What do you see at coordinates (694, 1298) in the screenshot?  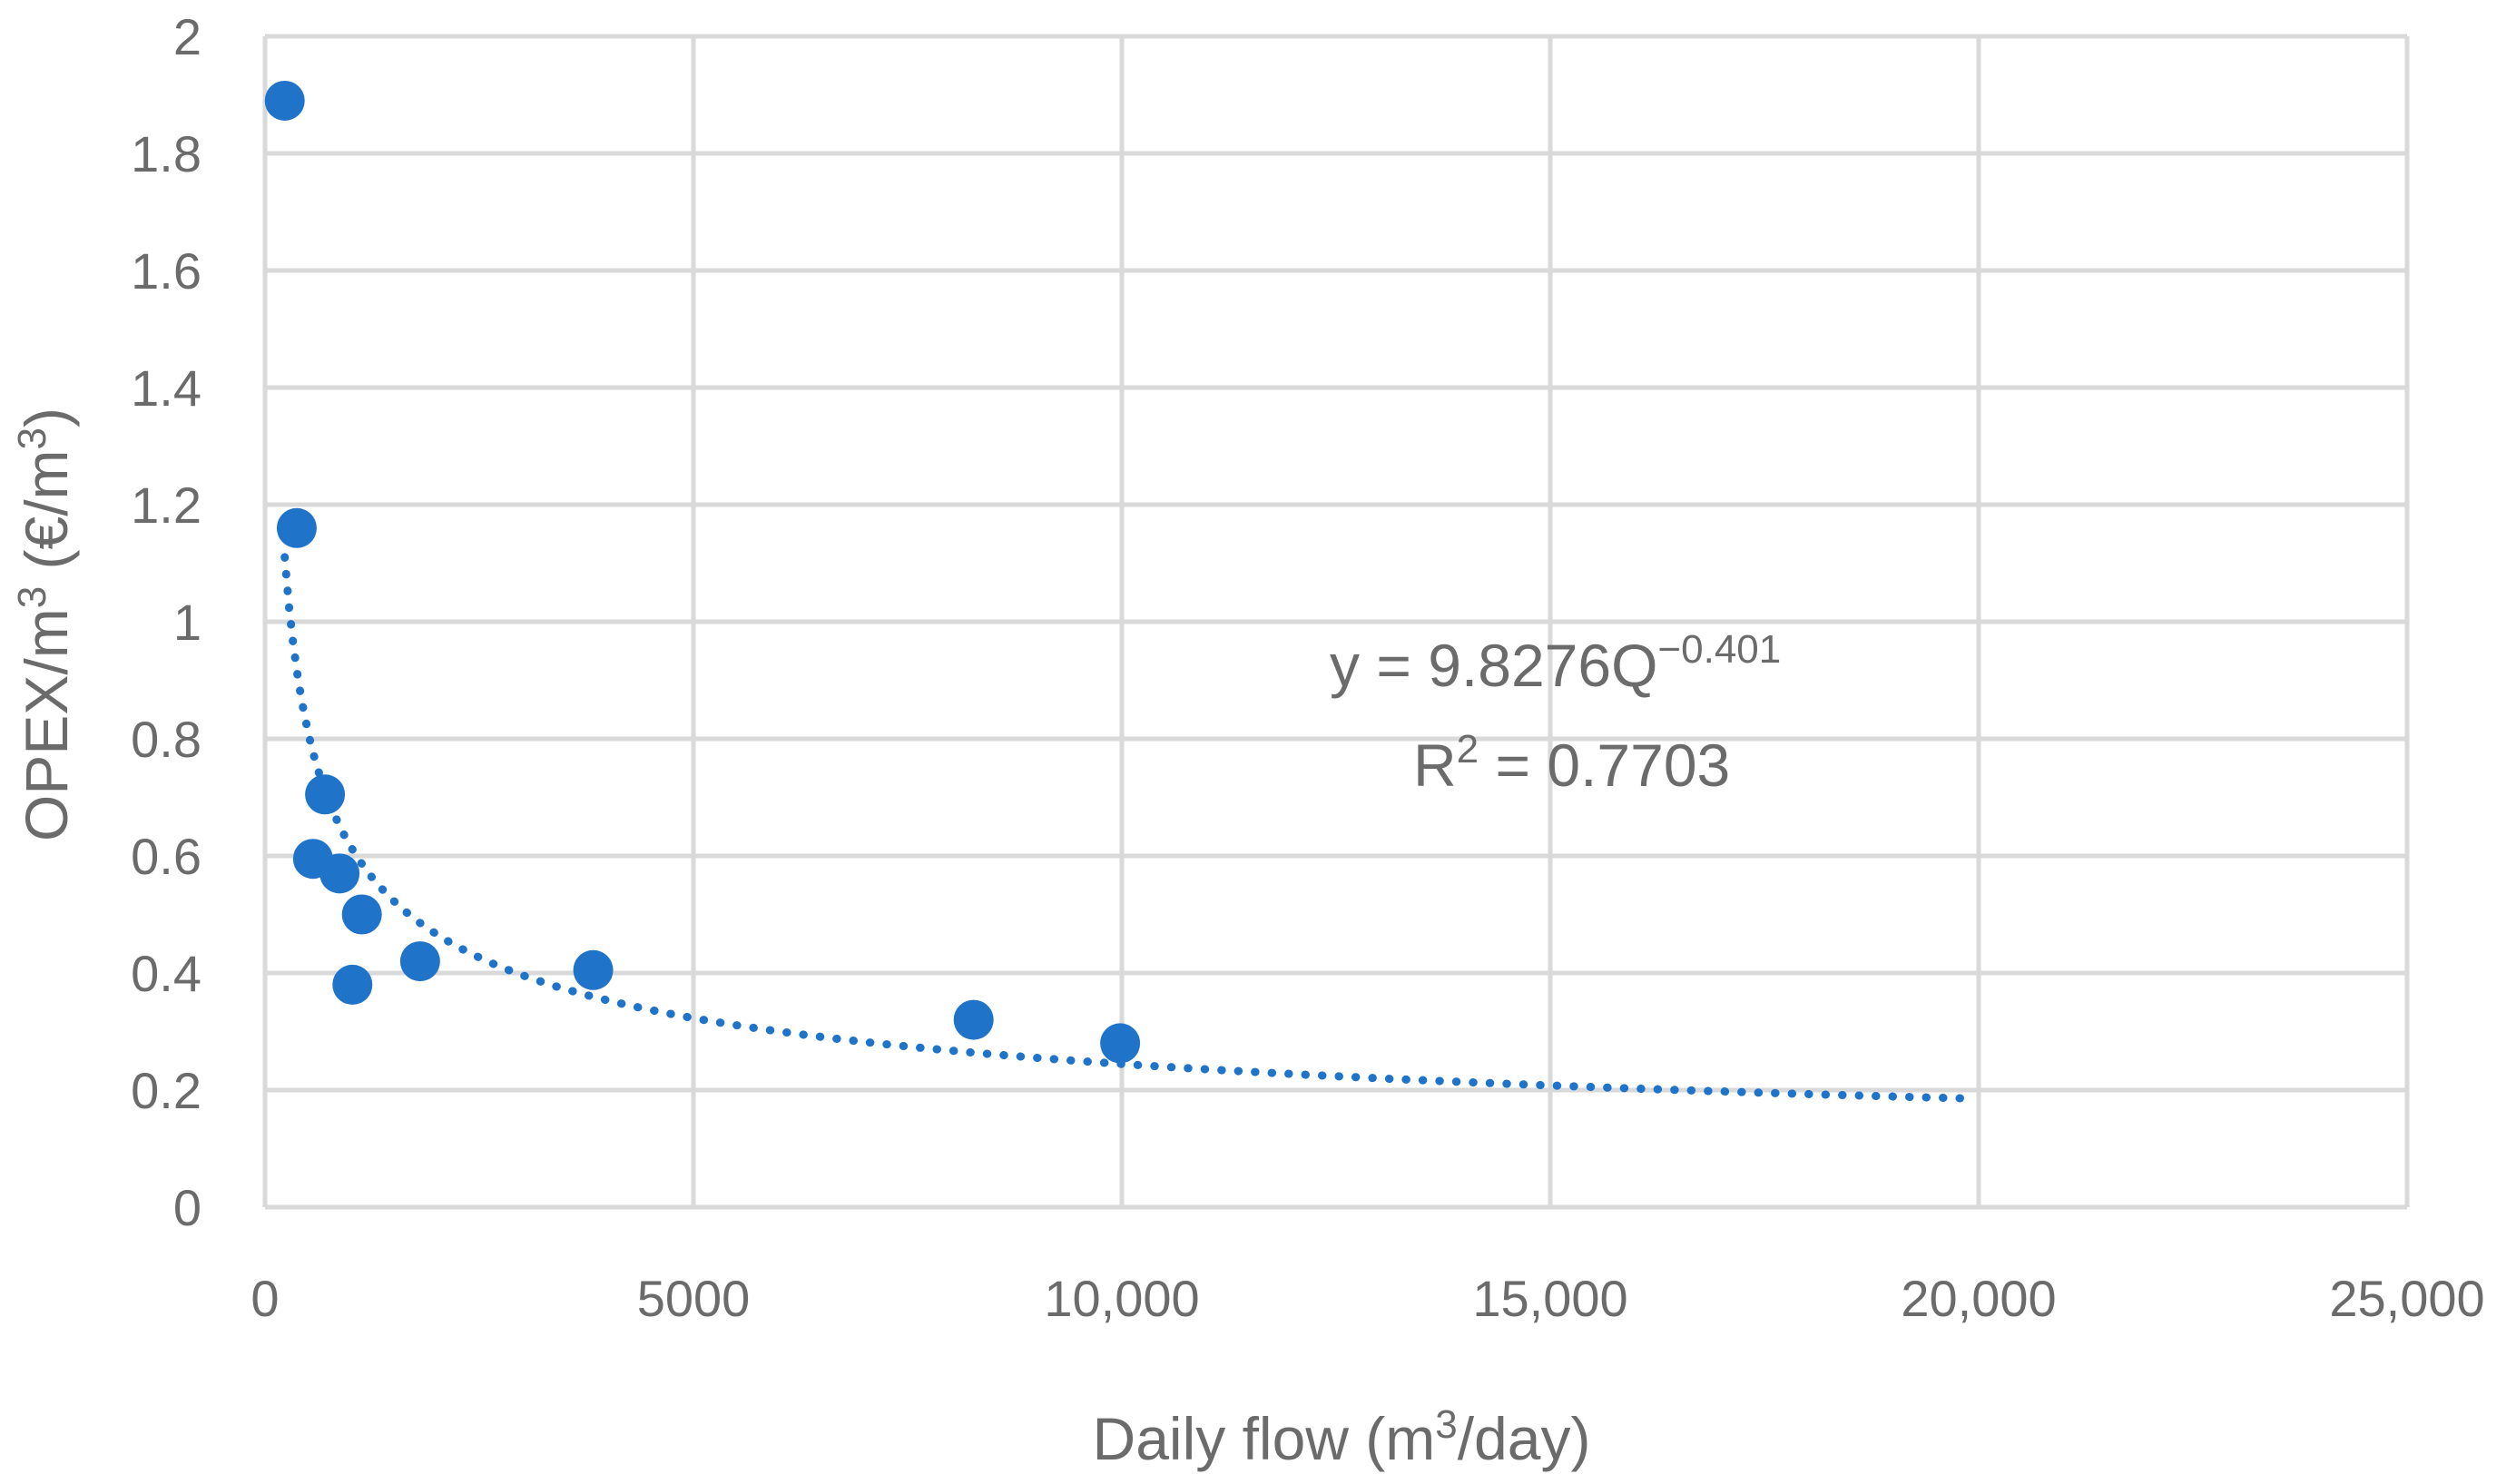 I see `x-tick-label: 5000` at bounding box center [694, 1298].